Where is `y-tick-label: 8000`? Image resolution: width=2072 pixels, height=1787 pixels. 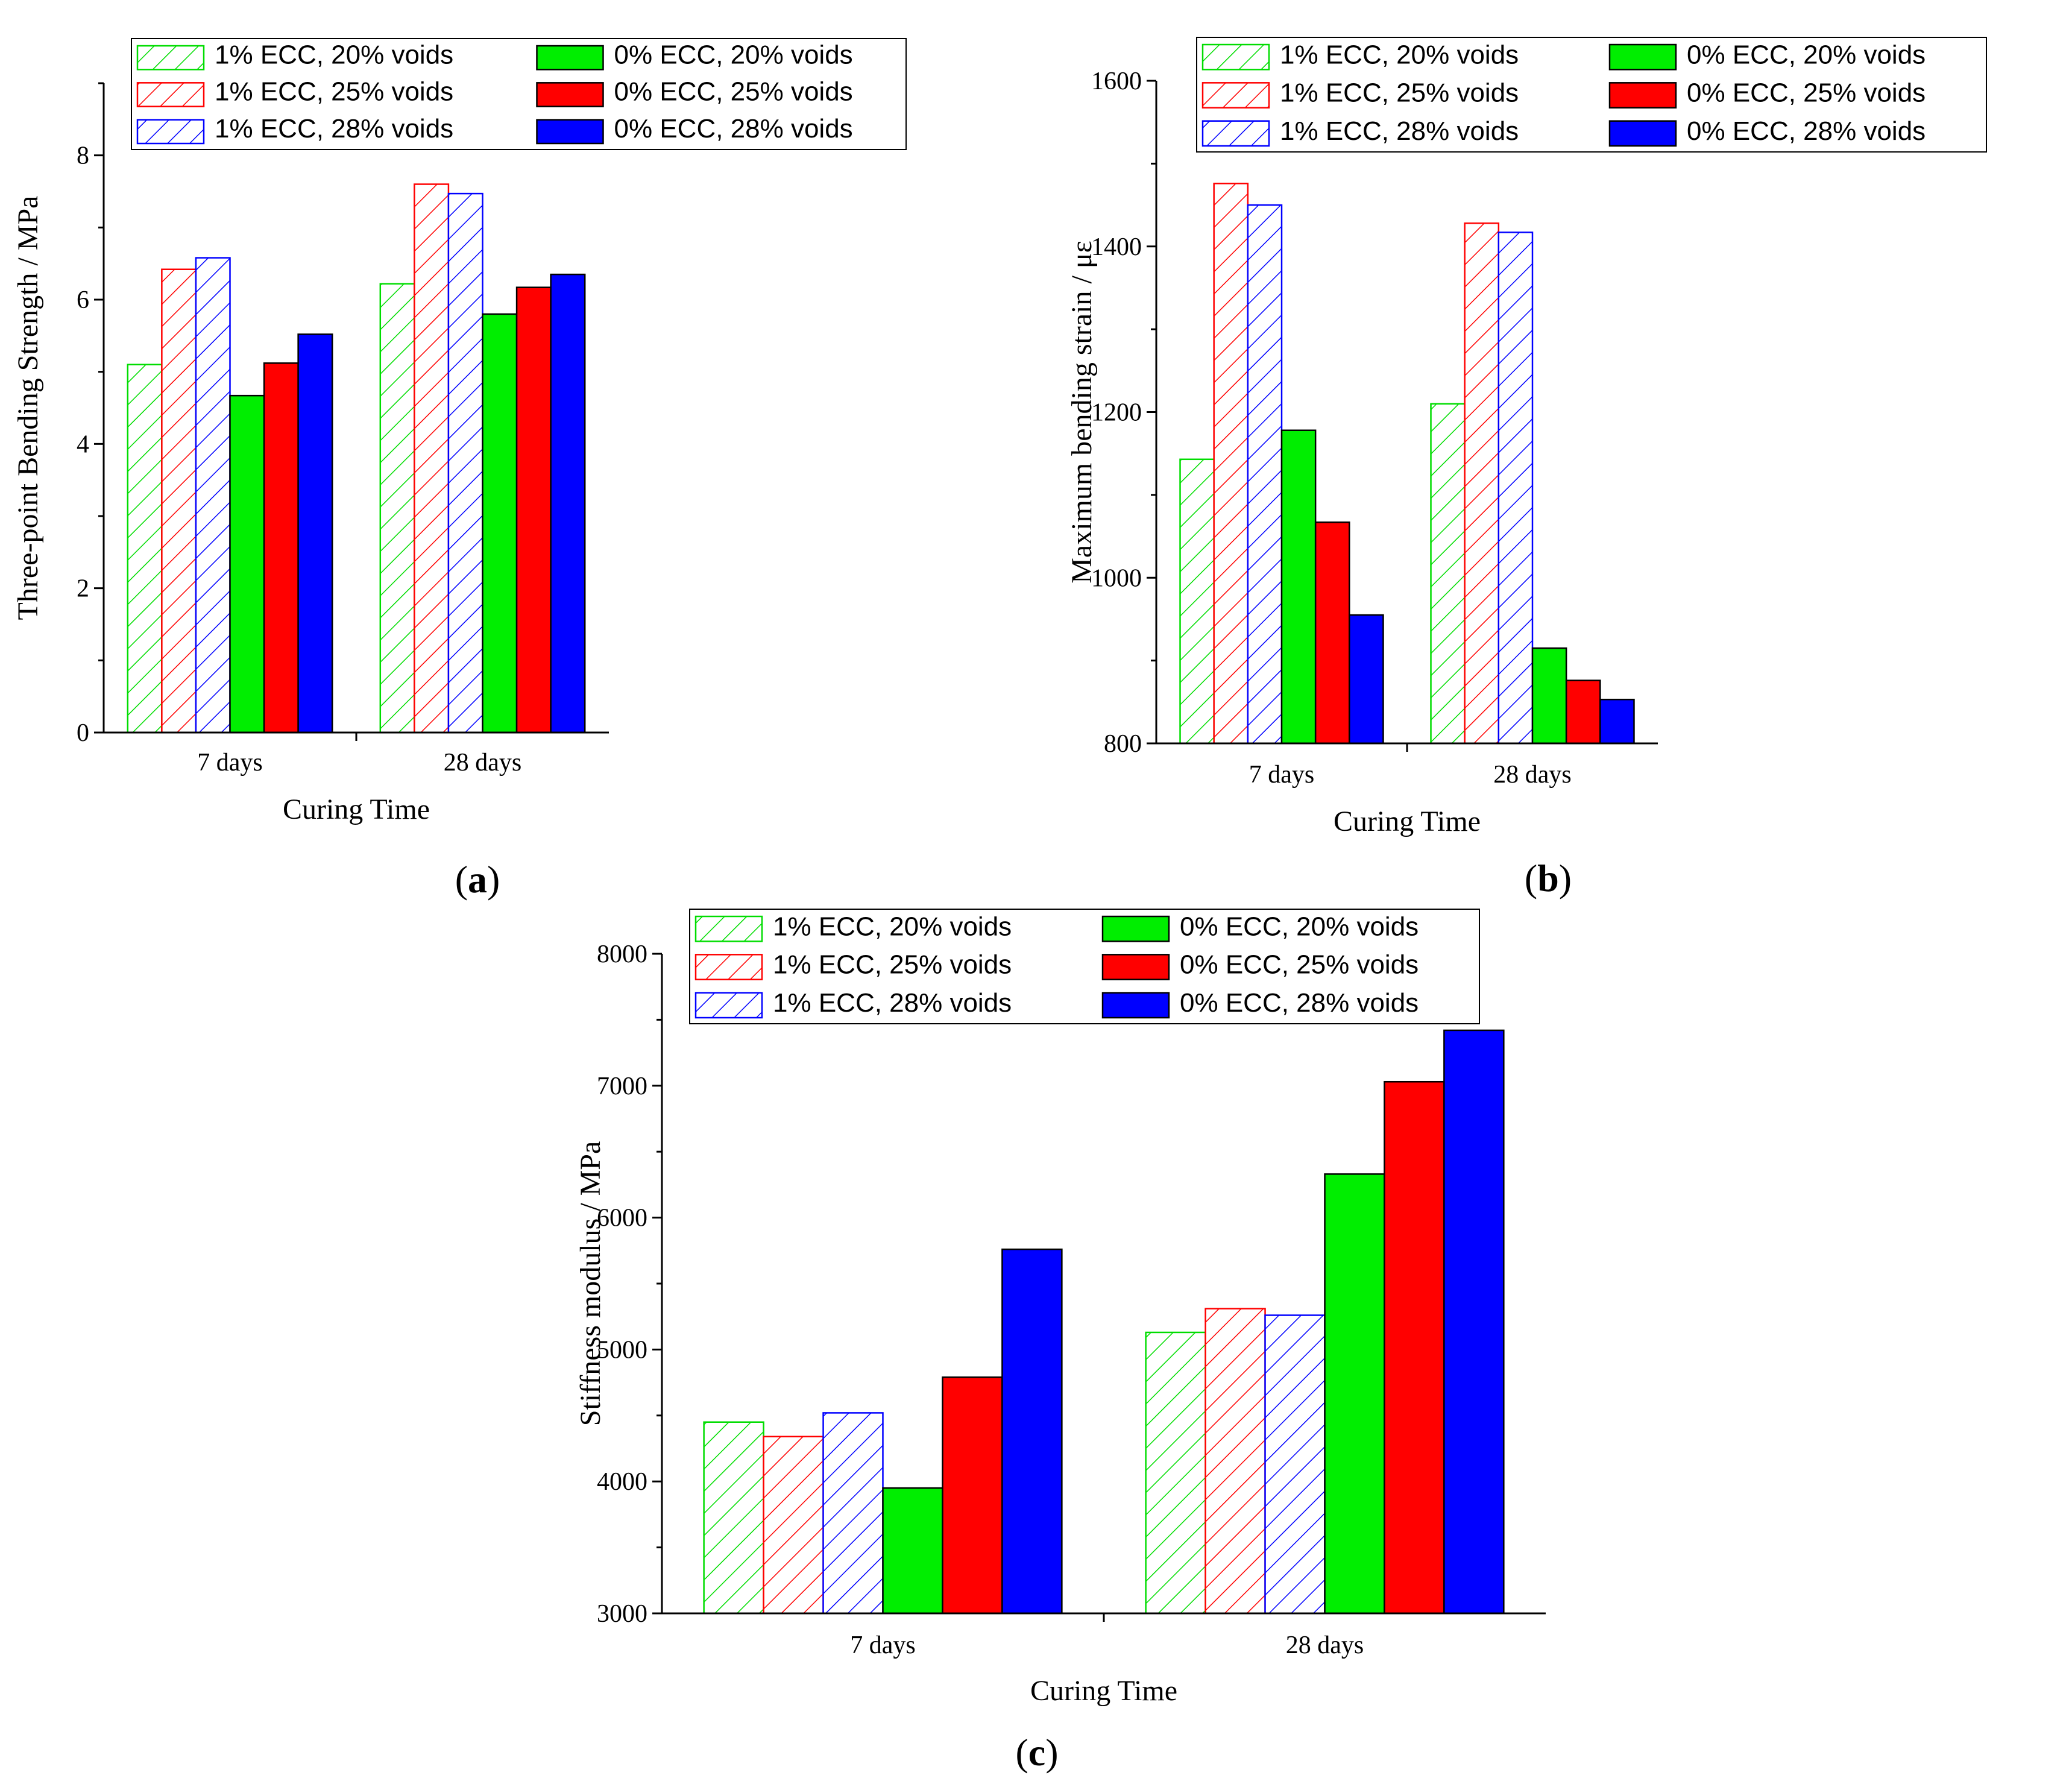
y-tick-label: 8000 is located at coordinates (622, 955).